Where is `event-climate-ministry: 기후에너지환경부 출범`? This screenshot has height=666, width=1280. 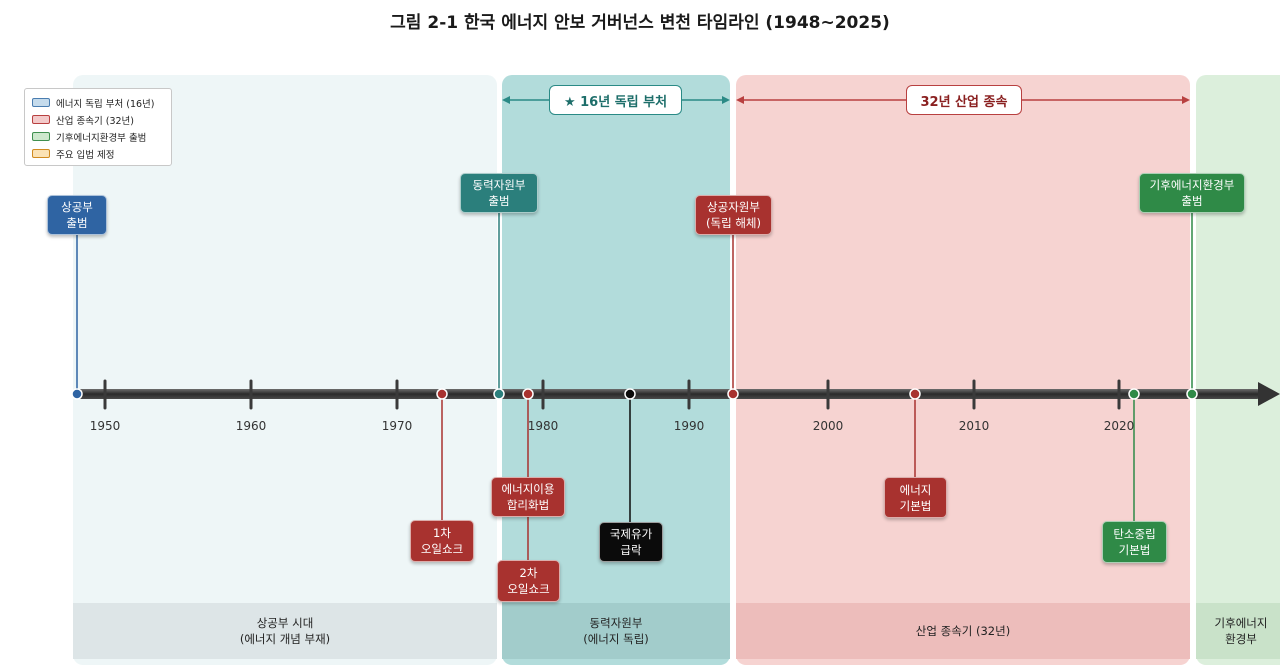 event-climate-ministry: 기후에너지환경부 출범 is located at coordinates (1192, 193).